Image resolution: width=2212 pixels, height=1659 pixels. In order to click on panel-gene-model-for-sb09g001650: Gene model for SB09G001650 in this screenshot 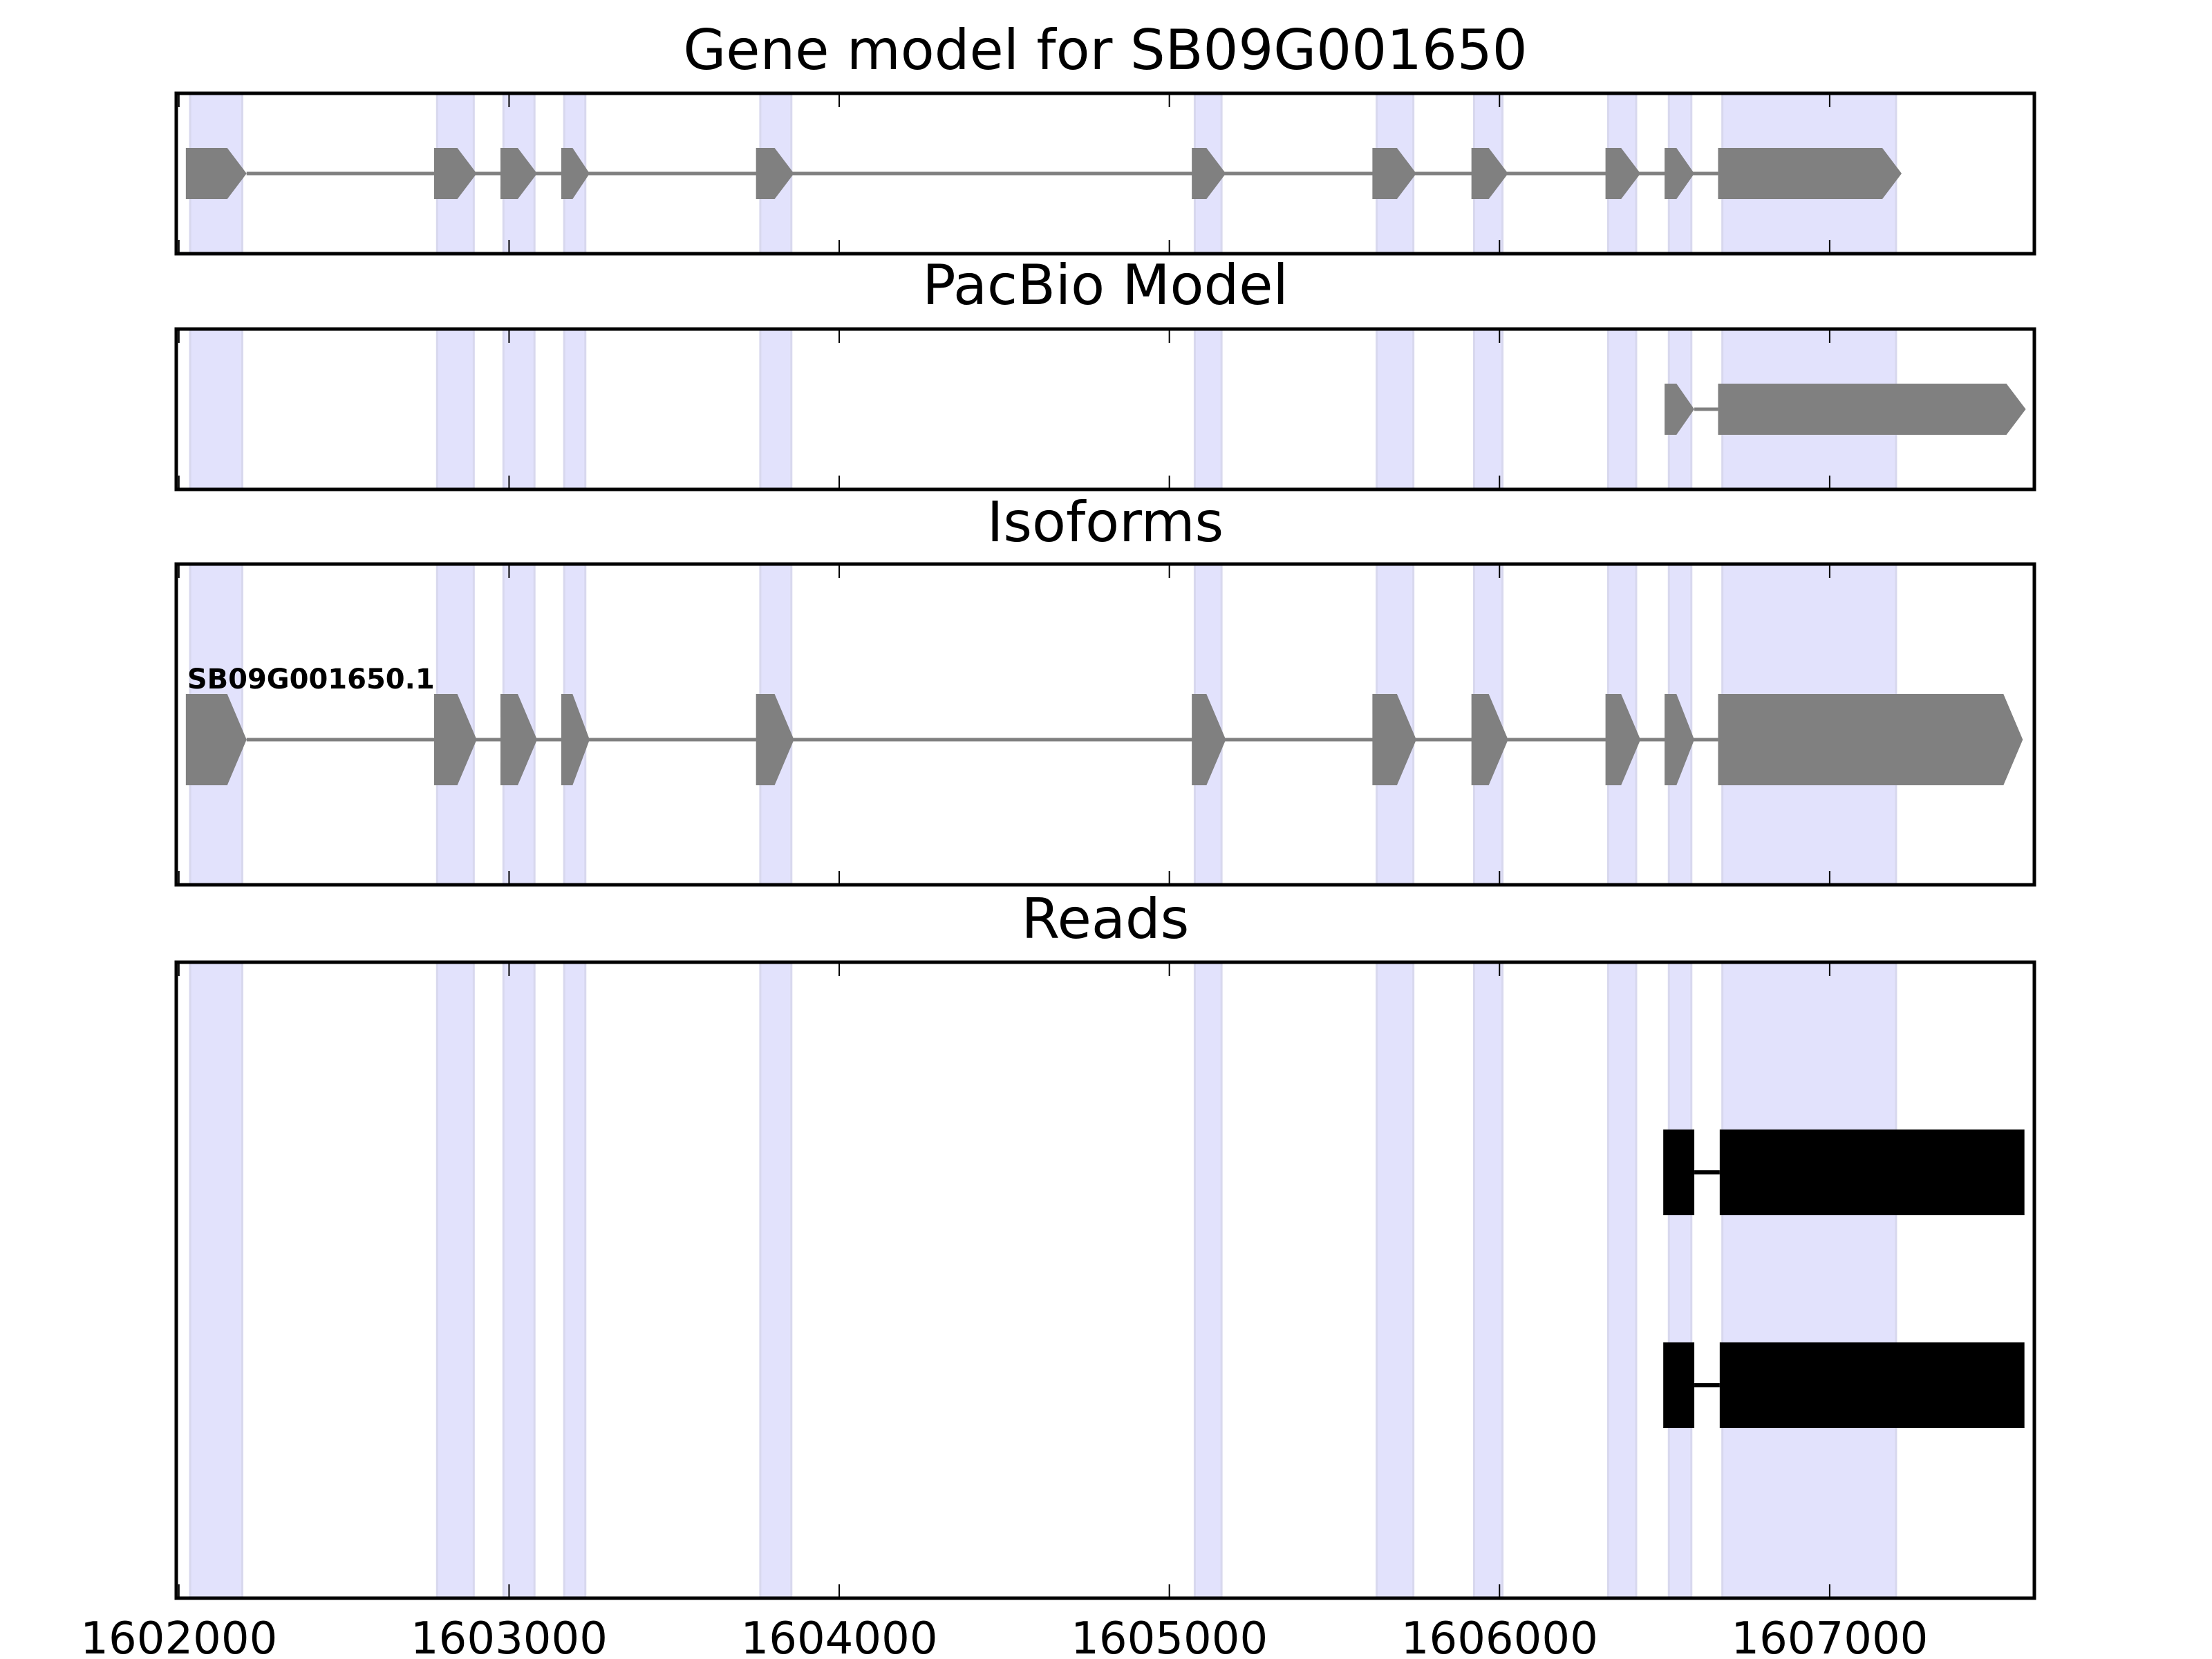, I will do `click(1105, 137)`.